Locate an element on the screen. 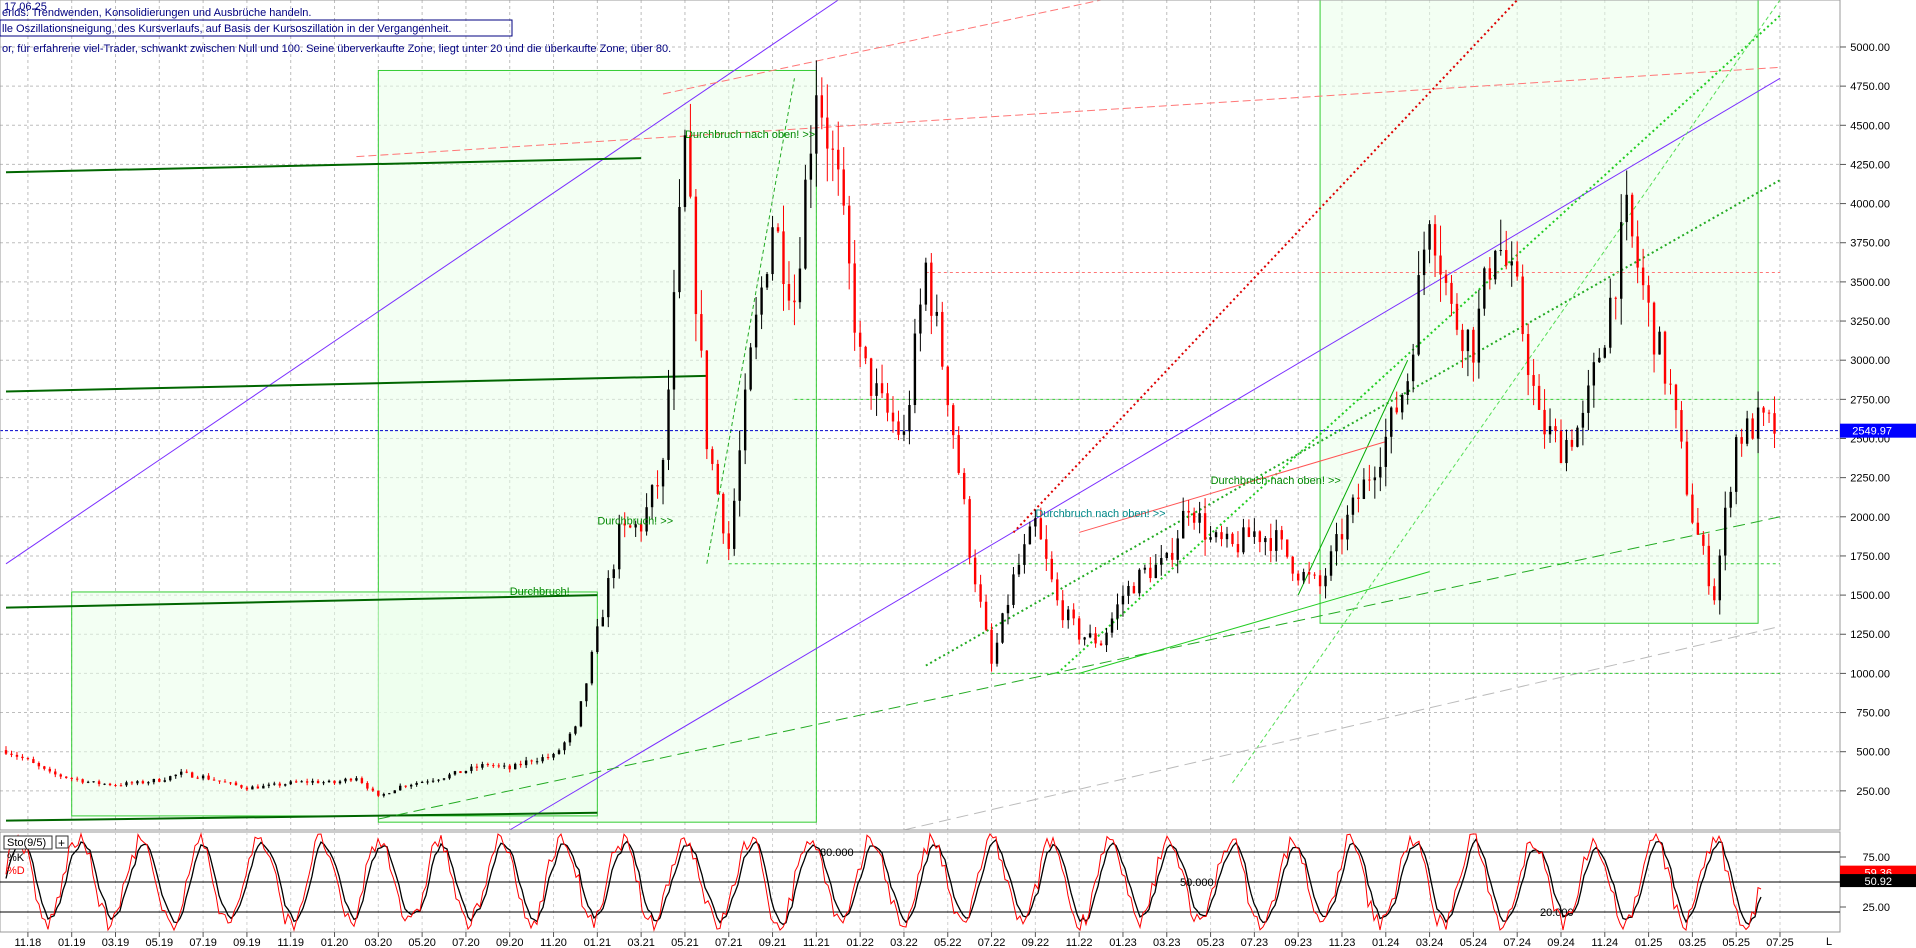 The width and height of the screenshot is (1916, 948). price-tick-label: 4500.00 is located at coordinates (1870, 126).